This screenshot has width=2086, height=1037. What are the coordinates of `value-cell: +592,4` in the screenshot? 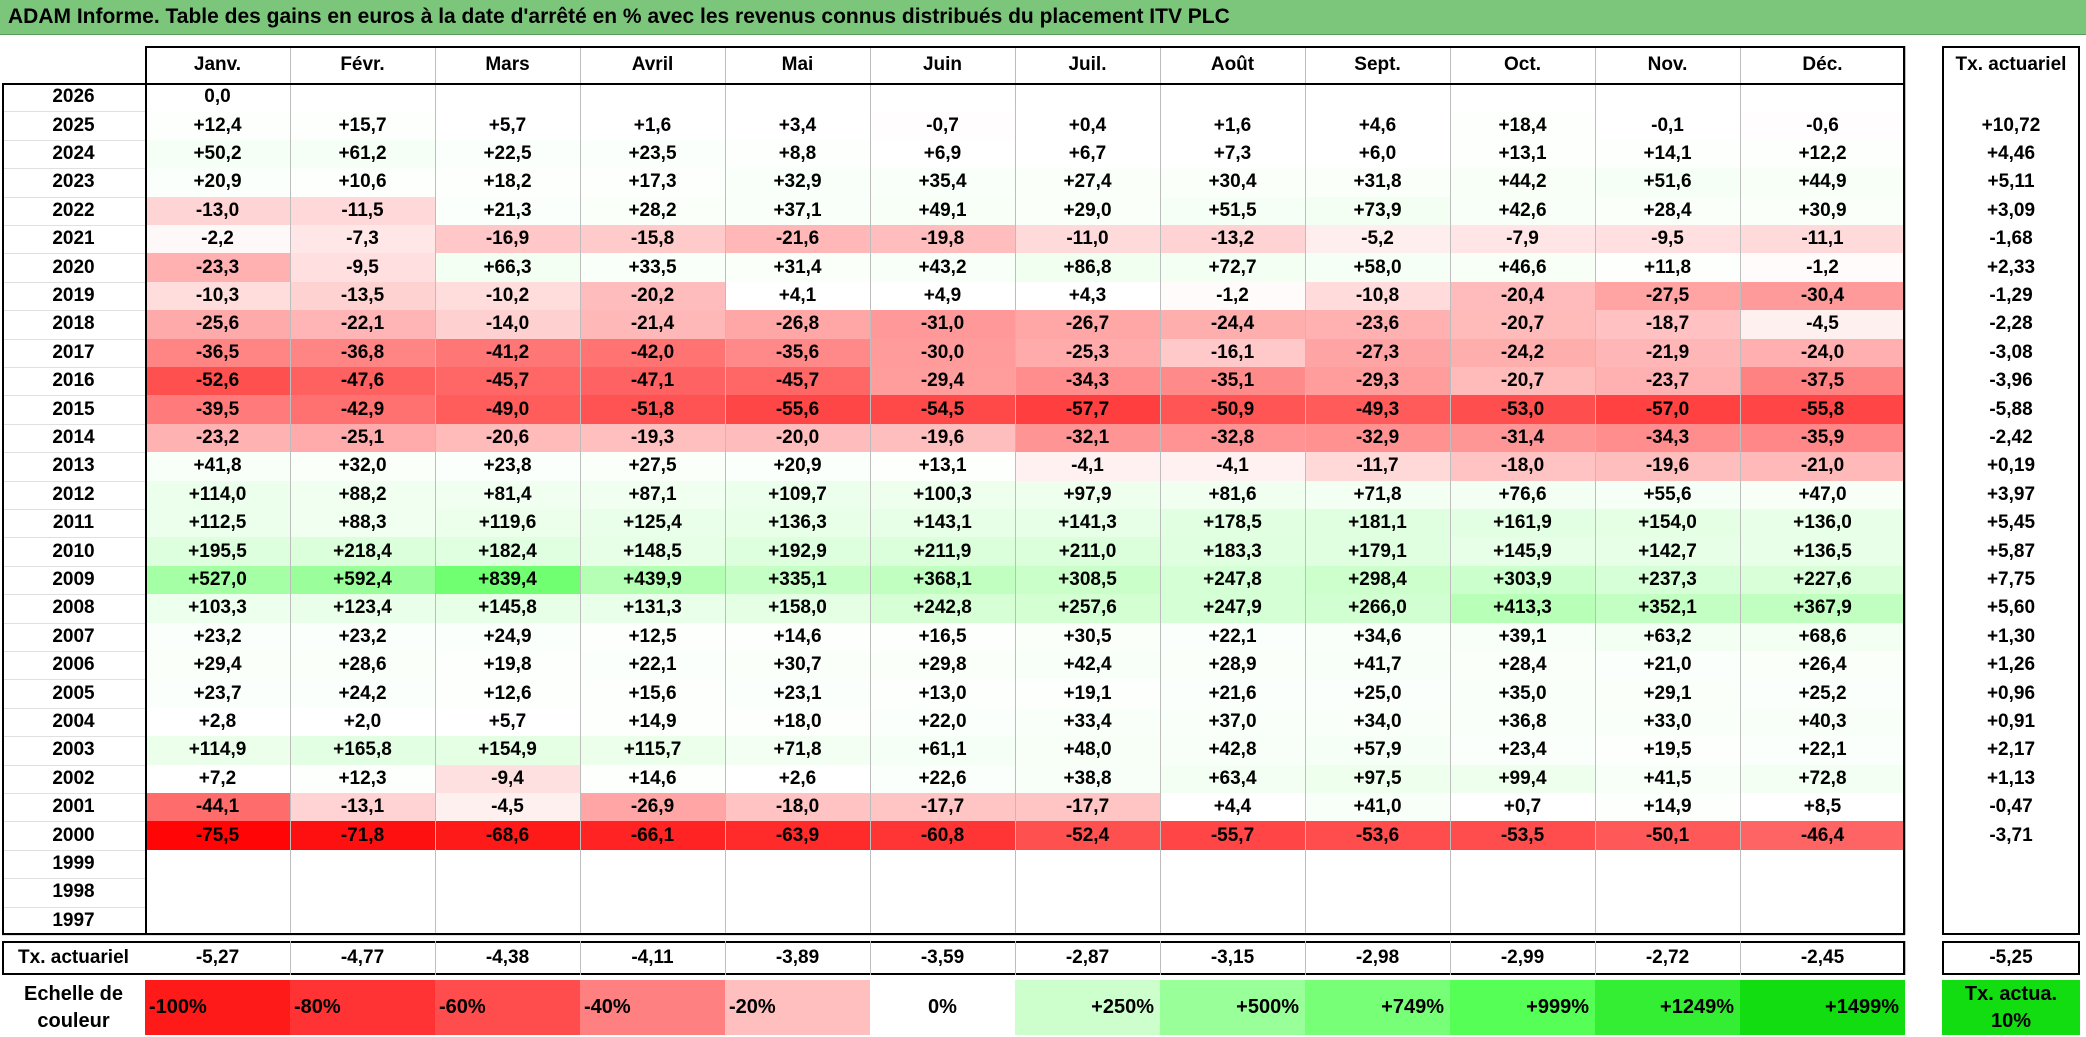 It's located at (362, 580).